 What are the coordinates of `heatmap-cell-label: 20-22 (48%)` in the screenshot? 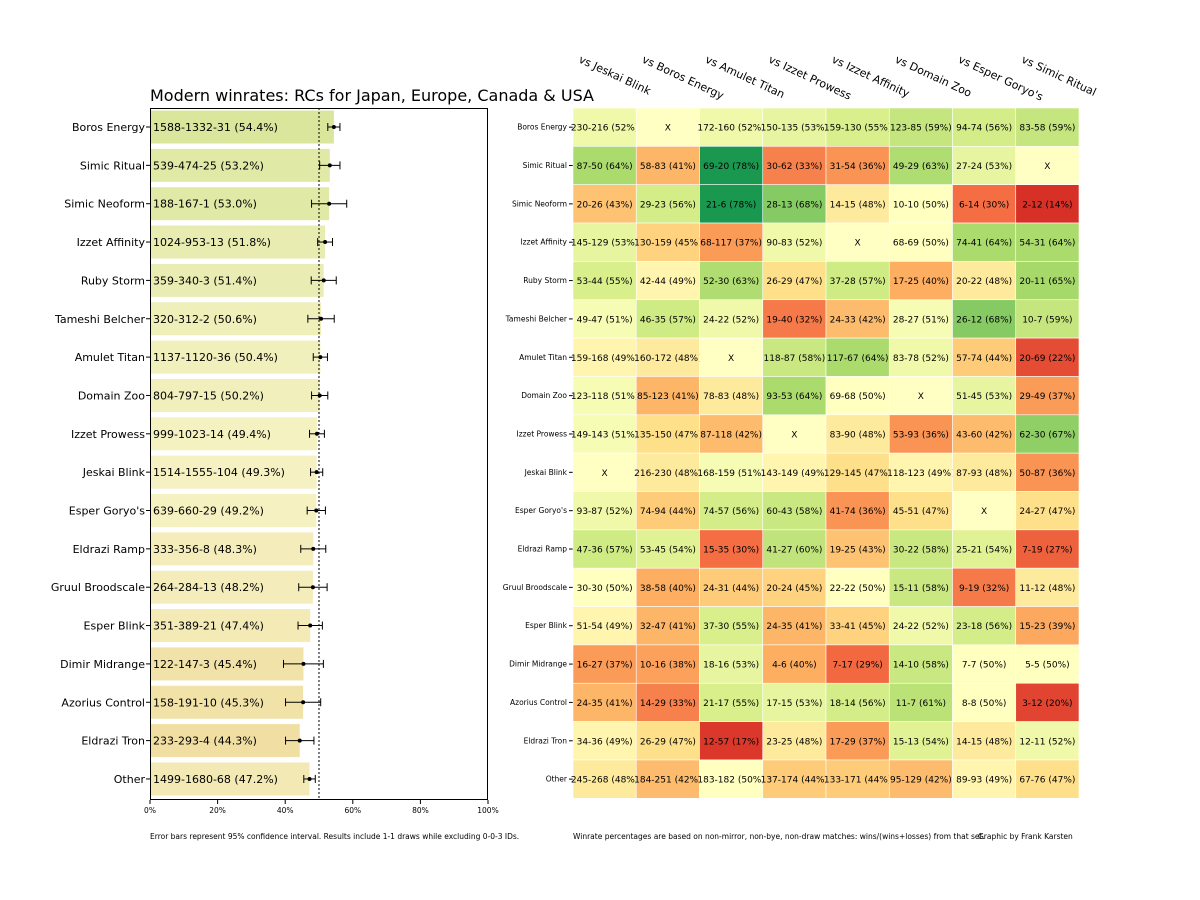 It's located at (984, 282).